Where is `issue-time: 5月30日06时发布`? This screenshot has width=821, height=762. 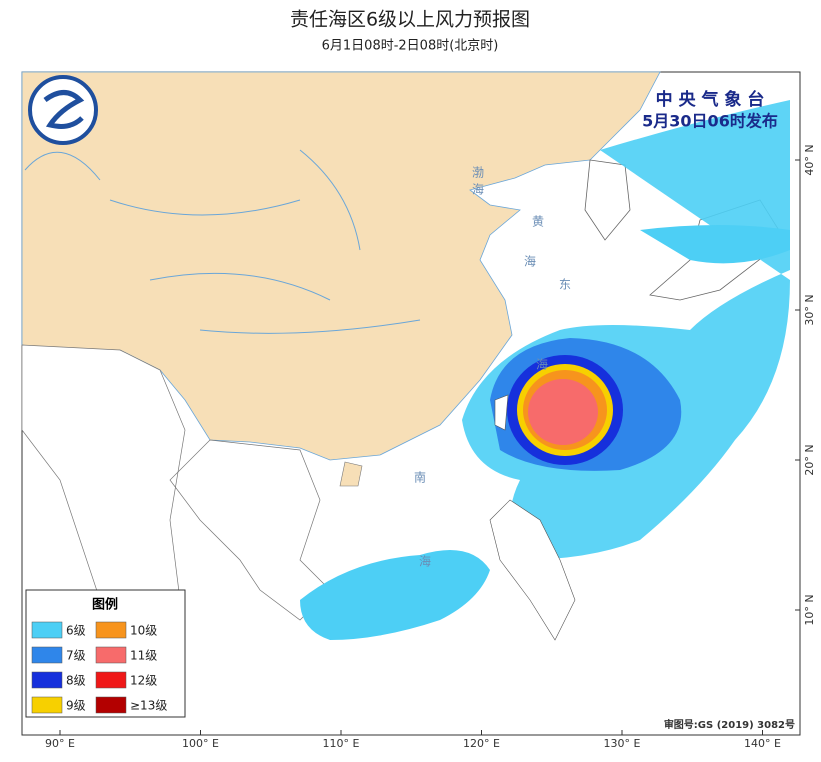 issue-time: 5月30日06时发布 is located at coordinates (710, 121).